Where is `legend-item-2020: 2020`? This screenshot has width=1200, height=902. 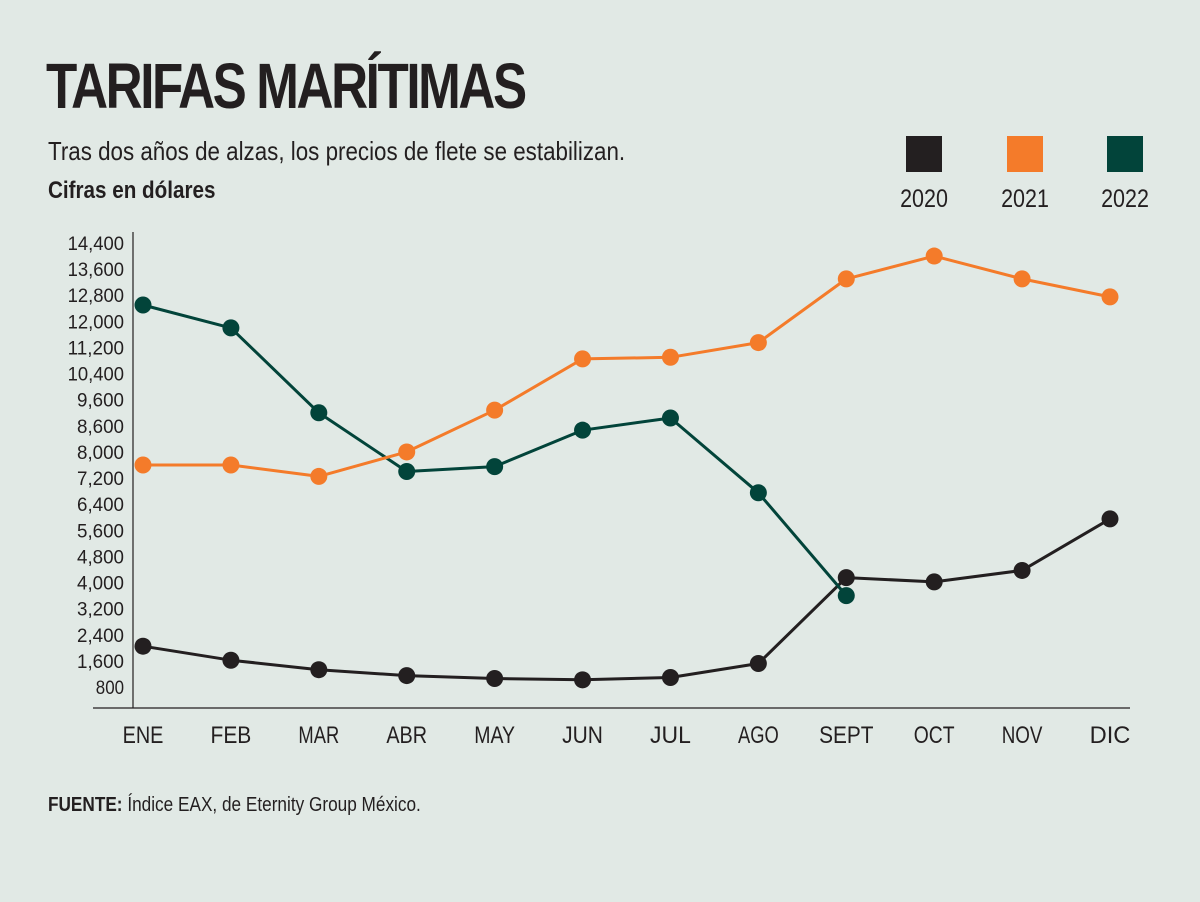 legend-item-2020: 2020 is located at coordinates (924, 175).